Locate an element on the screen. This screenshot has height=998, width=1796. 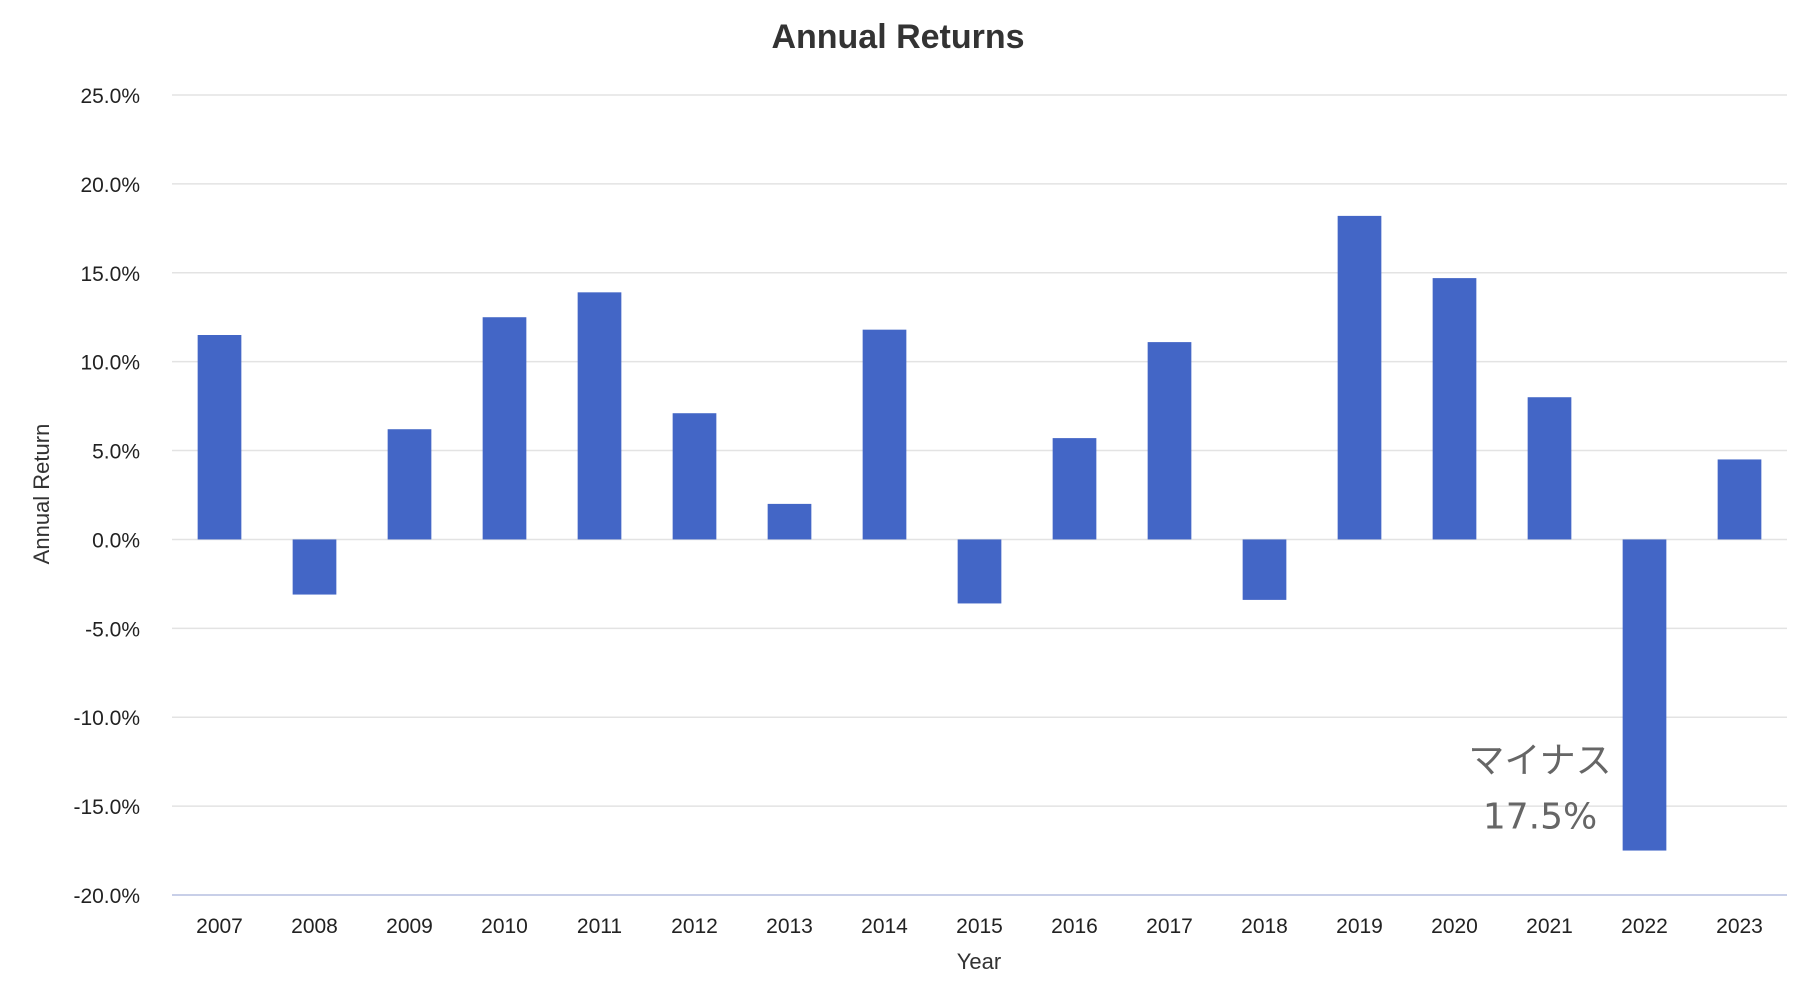
bar-2015 is located at coordinates (979, 571).